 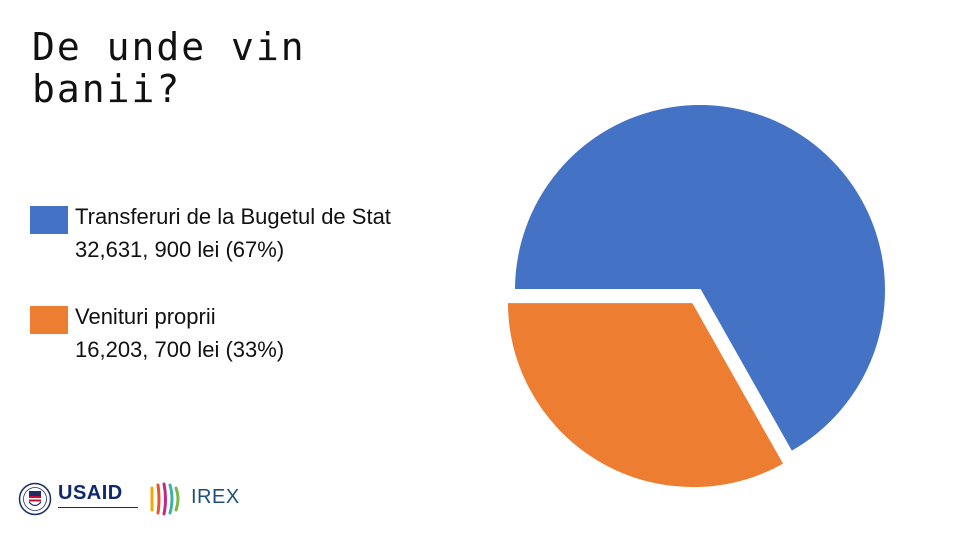 I want to click on irex-logo: IREX, so click(x=198, y=500).